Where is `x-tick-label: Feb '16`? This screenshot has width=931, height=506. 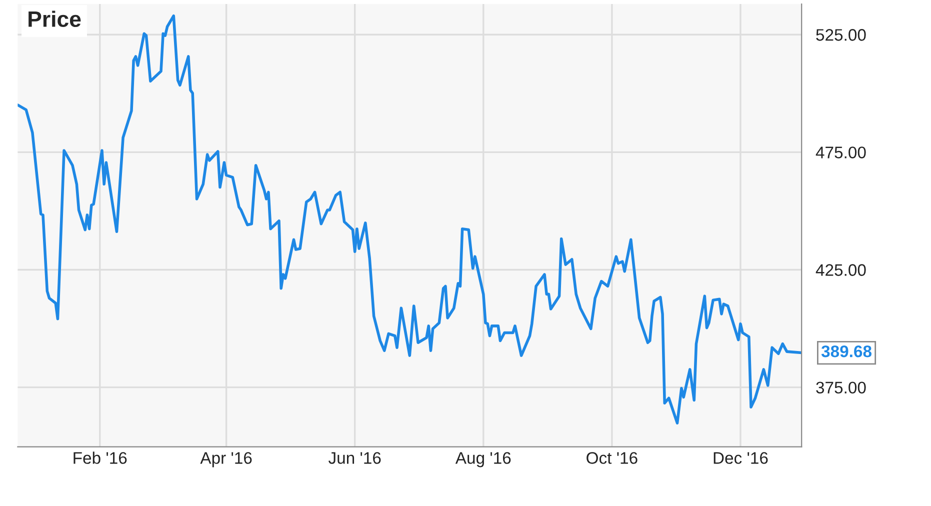 x-tick-label: Feb '16 is located at coordinates (100, 458).